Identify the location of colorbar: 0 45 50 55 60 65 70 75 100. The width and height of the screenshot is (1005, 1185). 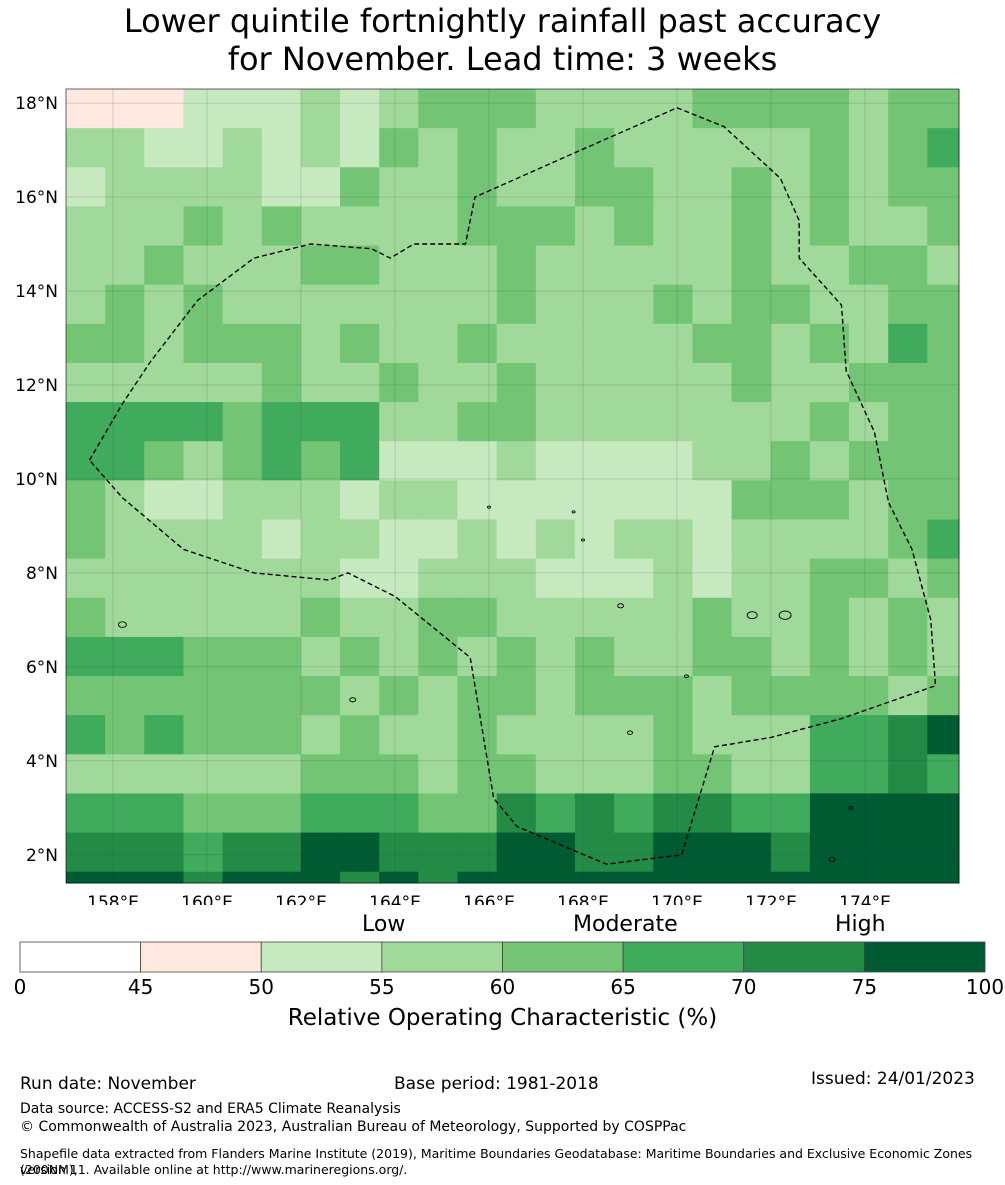
(509, 970).